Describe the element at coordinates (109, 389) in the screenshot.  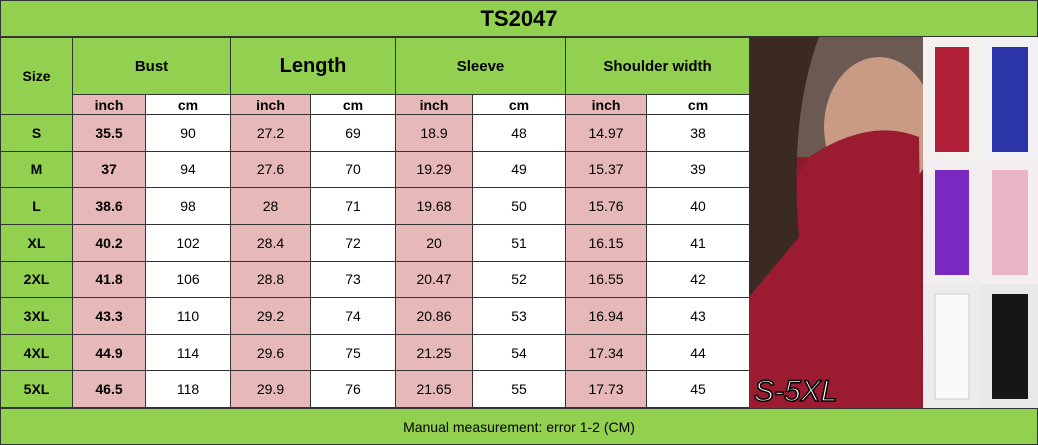
I see `measure-cell: 46.5` at that location.